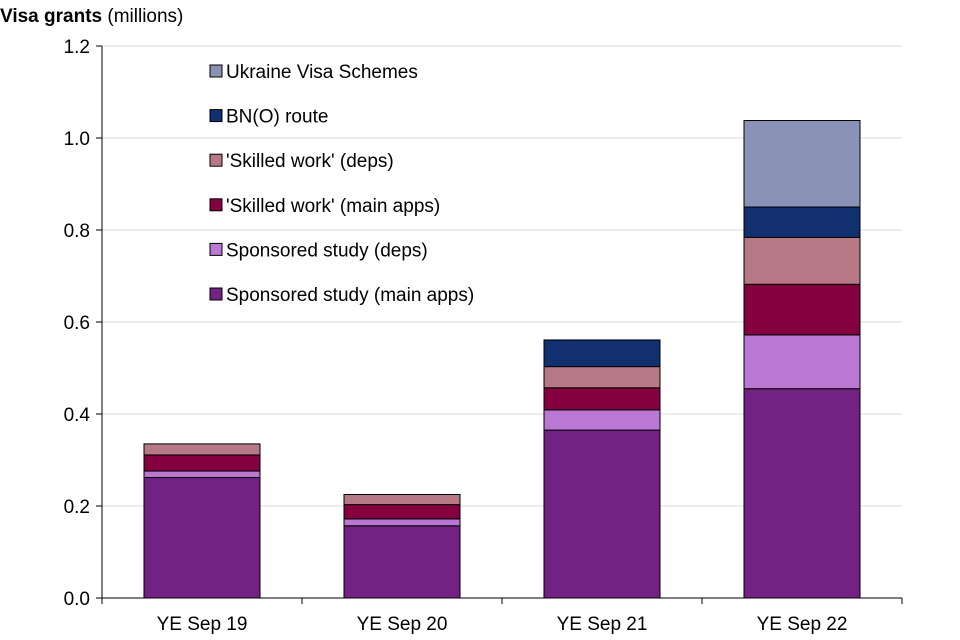  Describe the element at coordinates (77, 47) in the screenshot. I see `y-tick-label: 1.2` at that location.